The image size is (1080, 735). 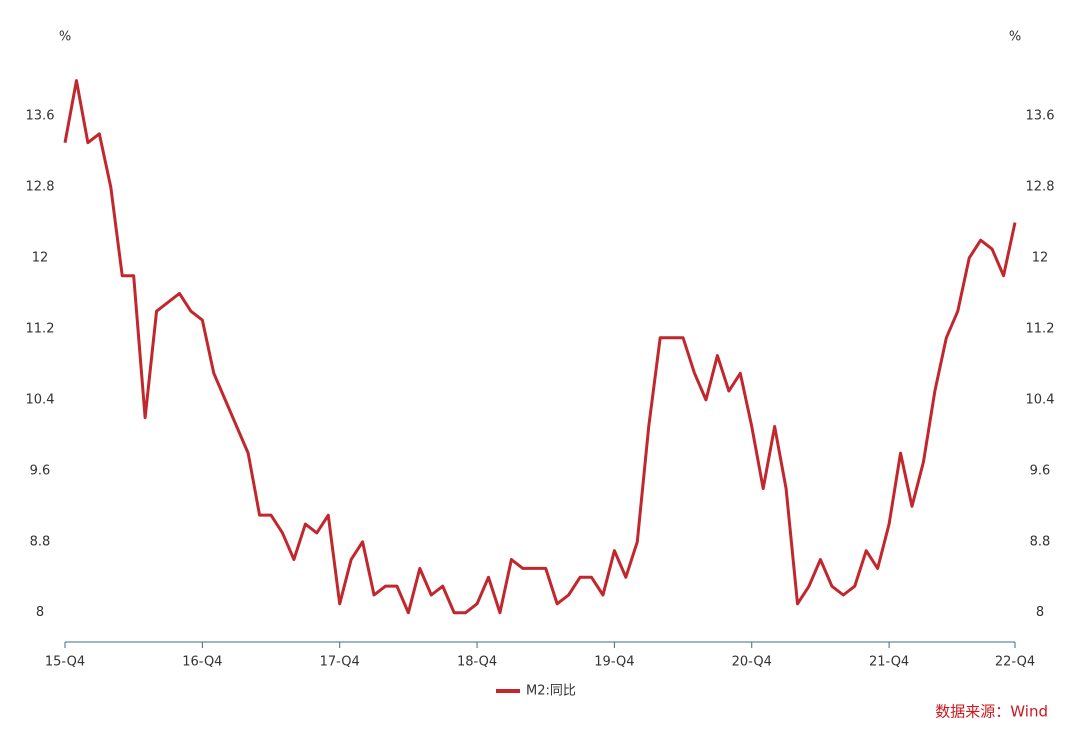 I want to click on y-tick-label: 13.6, so click(x=40, y=116).